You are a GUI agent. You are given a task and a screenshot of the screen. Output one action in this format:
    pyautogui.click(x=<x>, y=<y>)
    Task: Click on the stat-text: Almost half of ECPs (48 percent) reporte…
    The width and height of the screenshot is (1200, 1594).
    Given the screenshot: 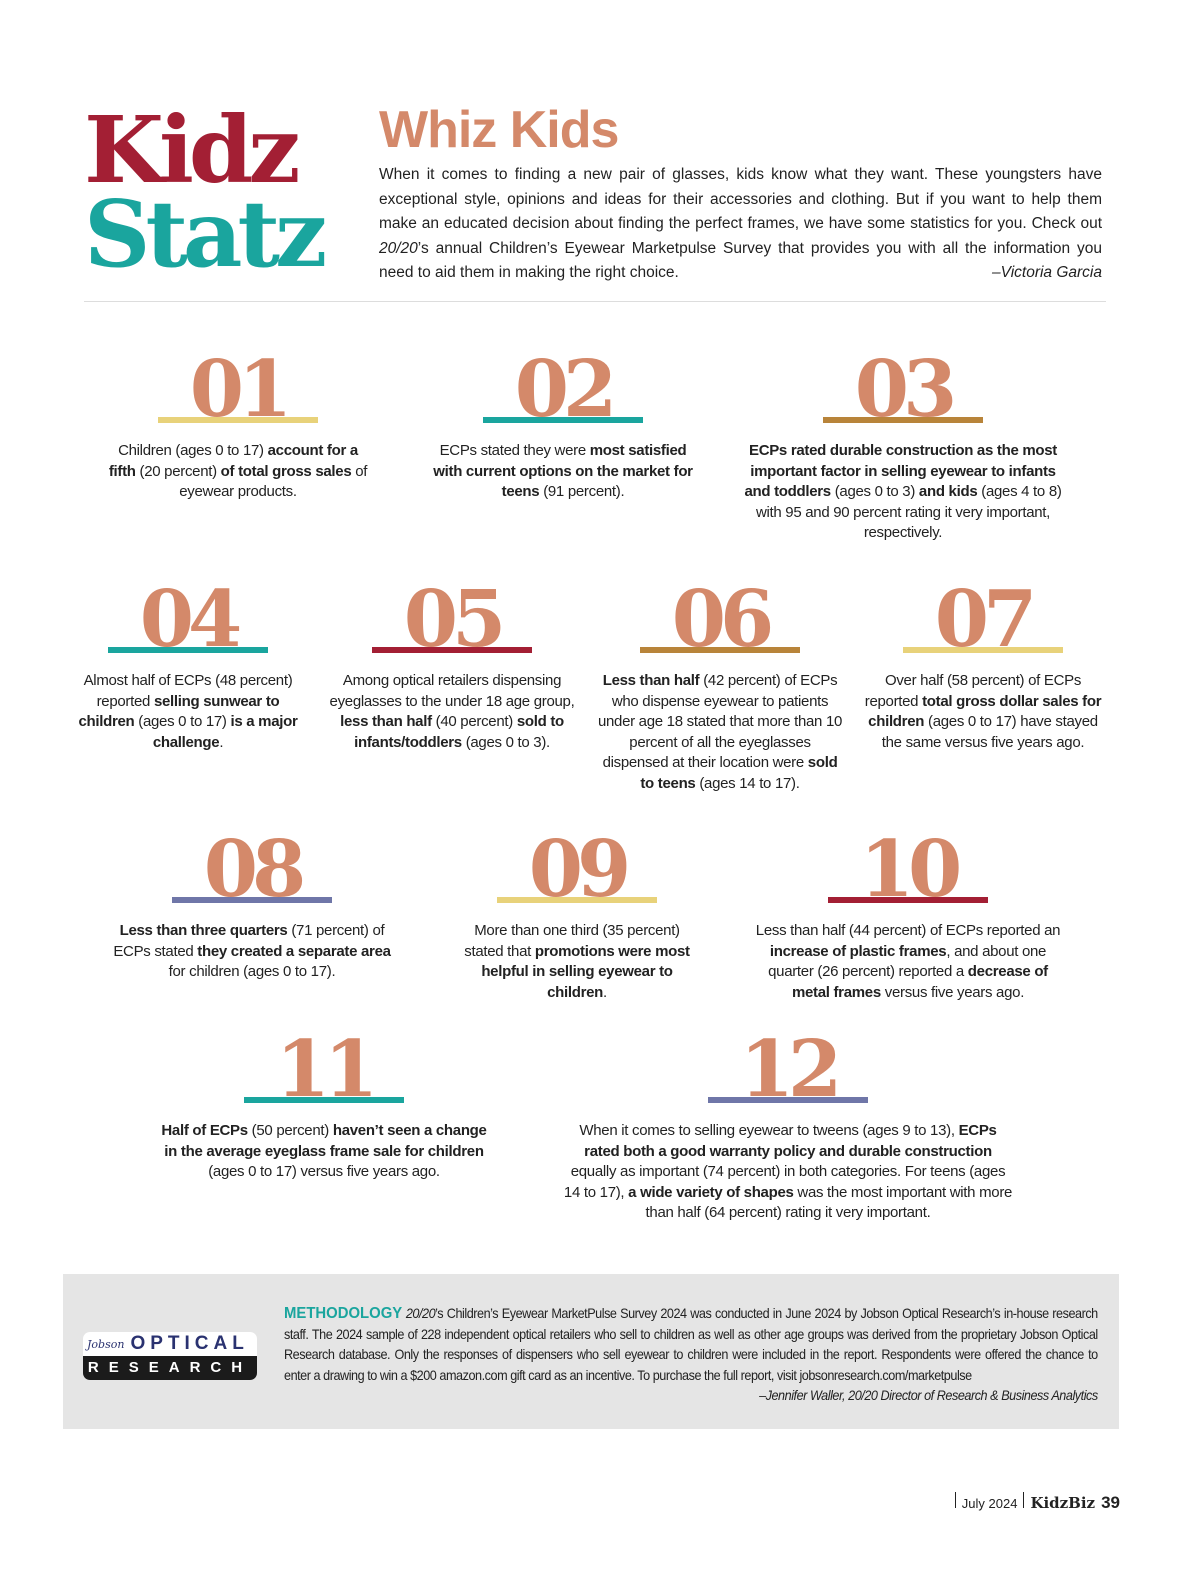 What is the action you would take?
    pyautogui.click(x=188, y=712)
    